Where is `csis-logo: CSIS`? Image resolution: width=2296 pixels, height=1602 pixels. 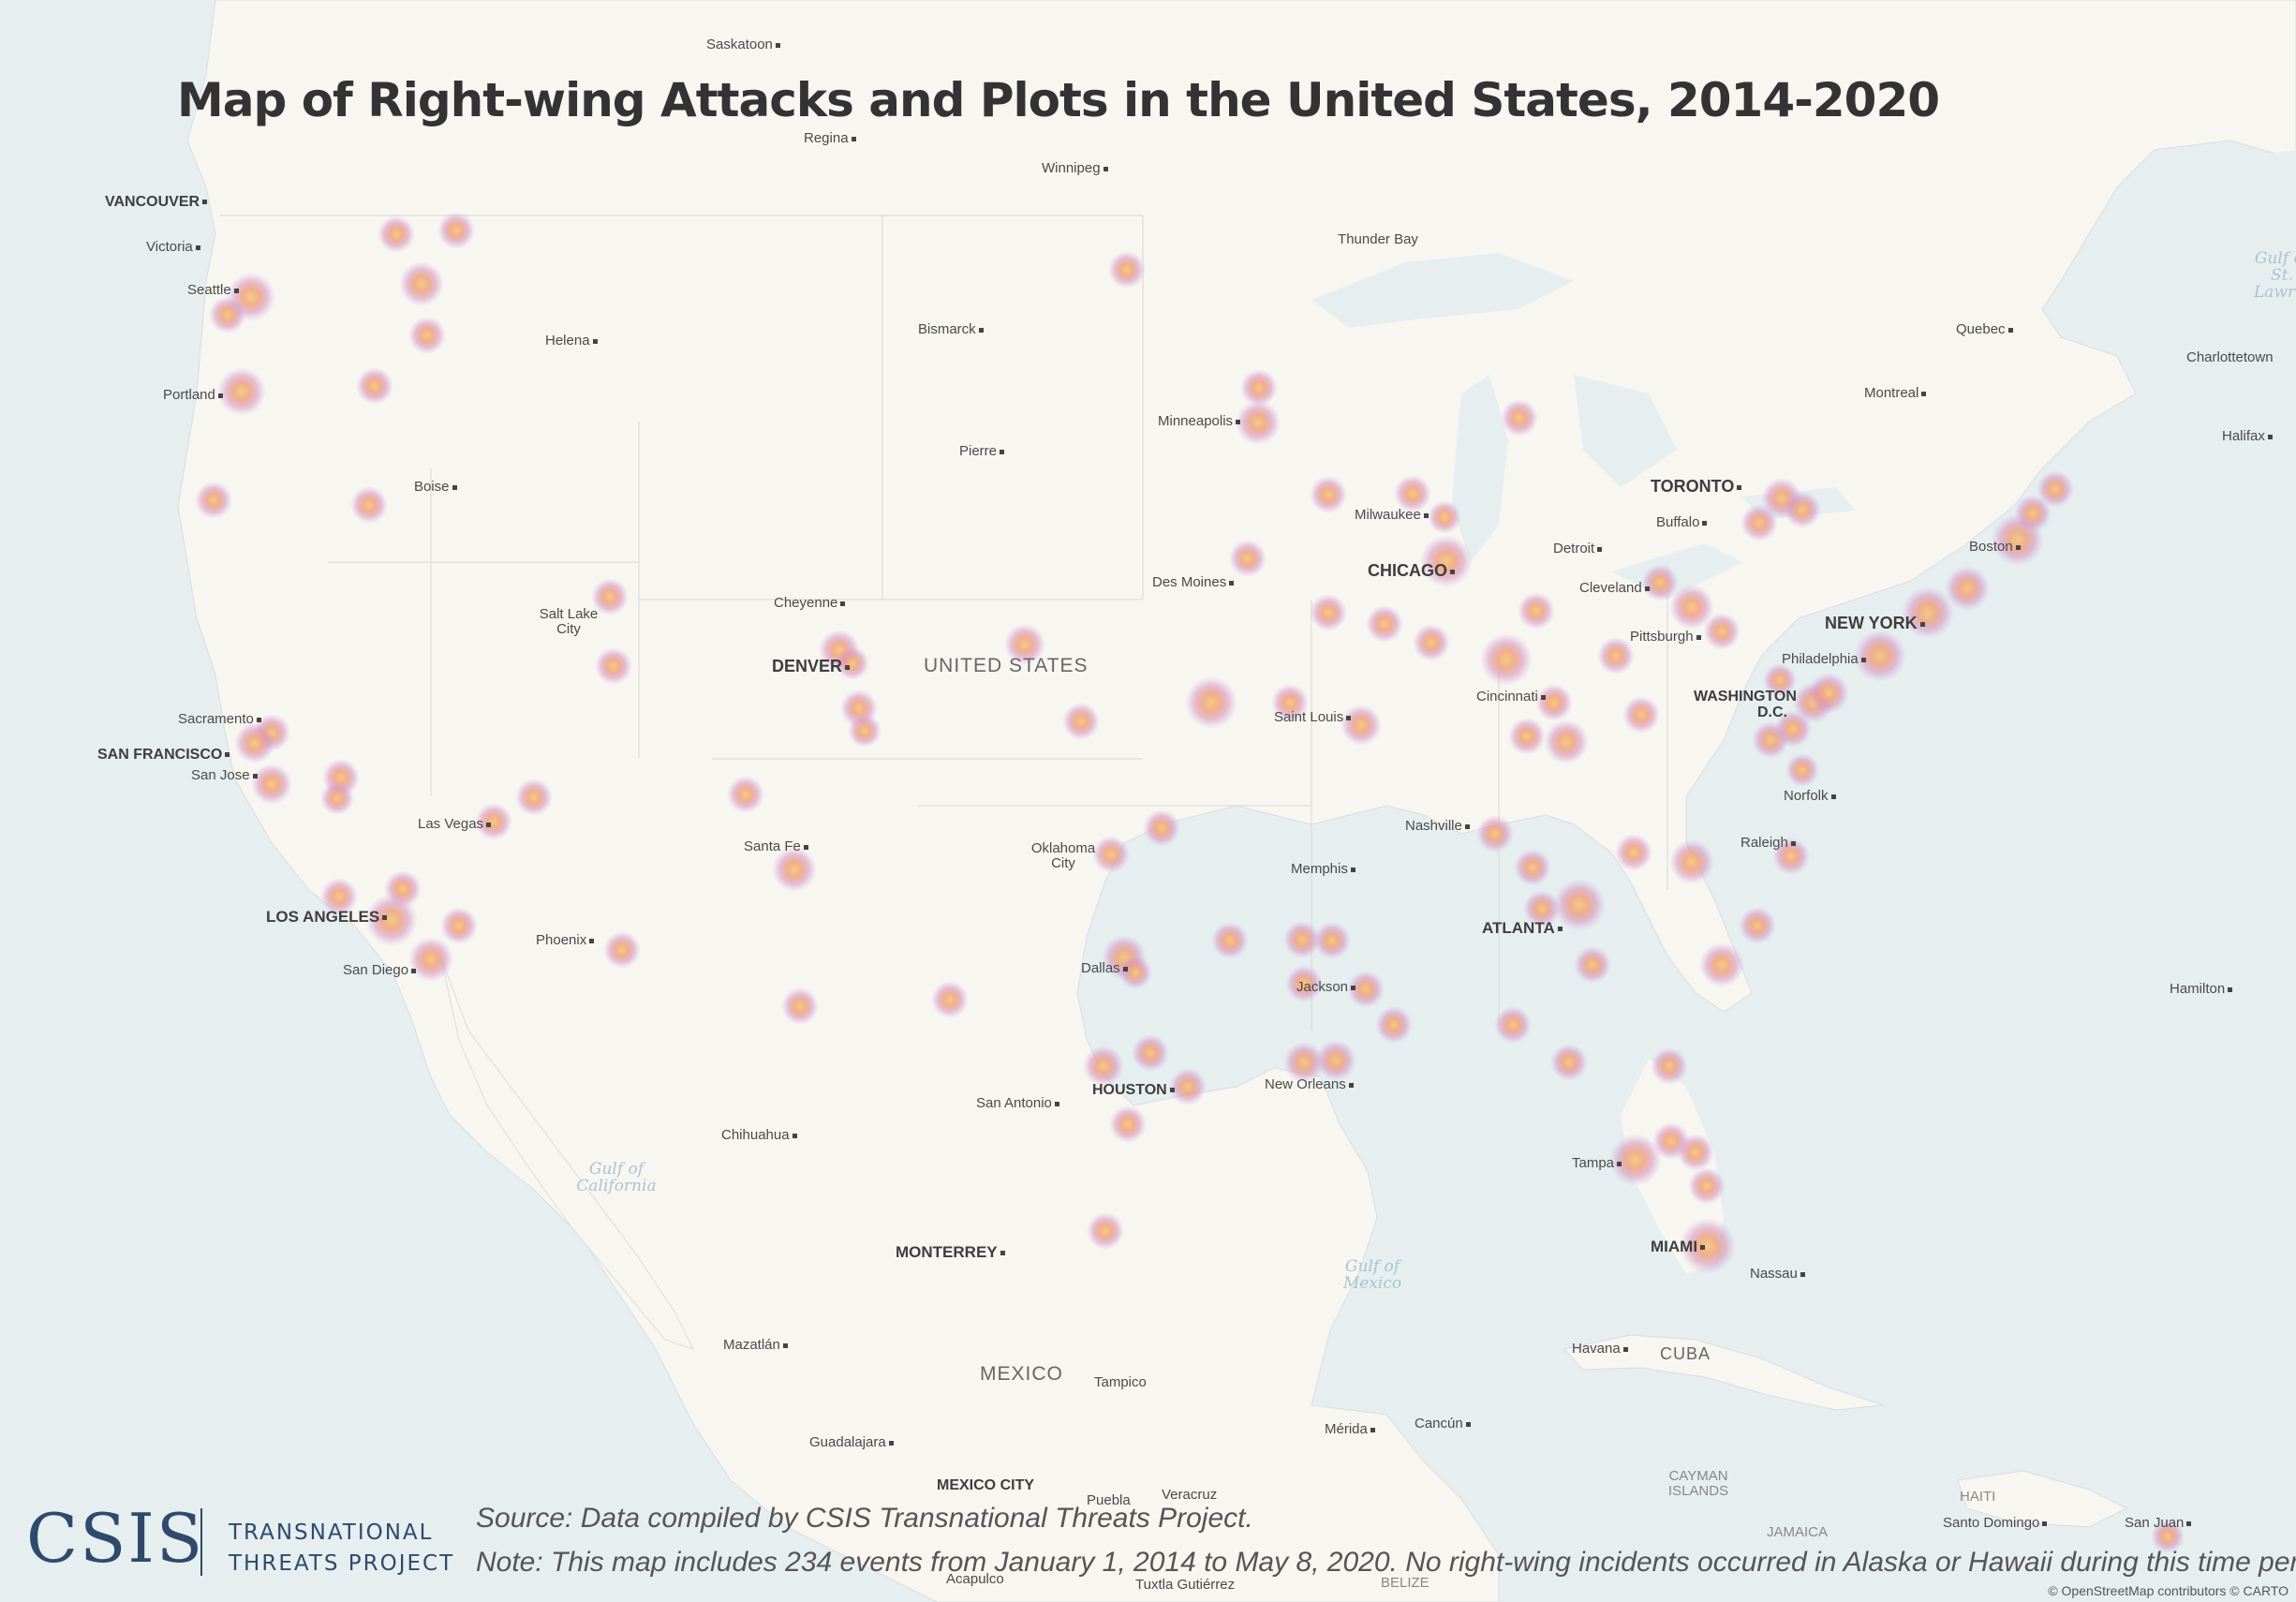
csis-logo: CSIS is located at coordinates (115, 1538).